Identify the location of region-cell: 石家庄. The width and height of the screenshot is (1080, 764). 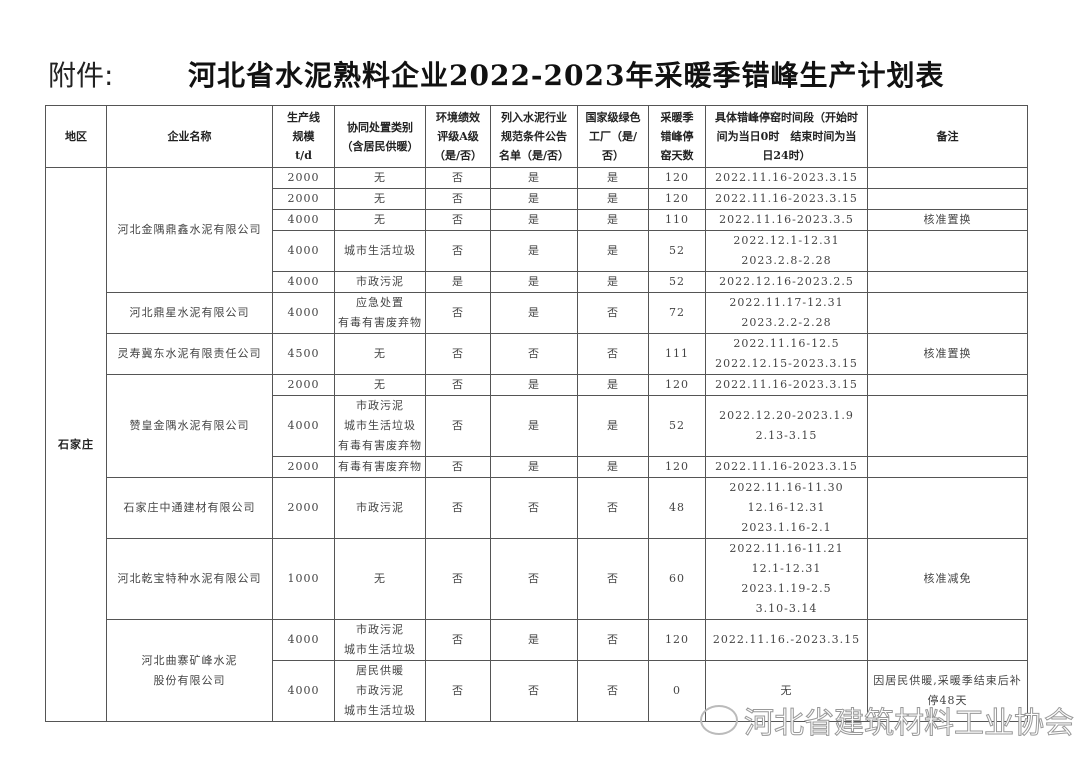
(76, 444).